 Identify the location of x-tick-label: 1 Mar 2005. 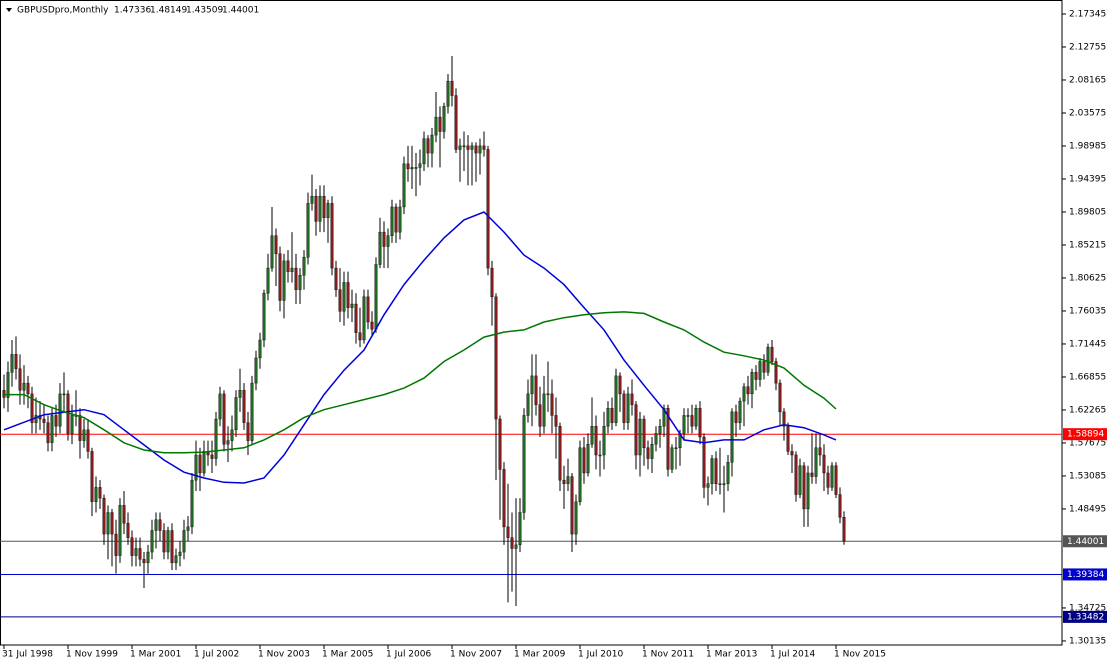
(347, 655).